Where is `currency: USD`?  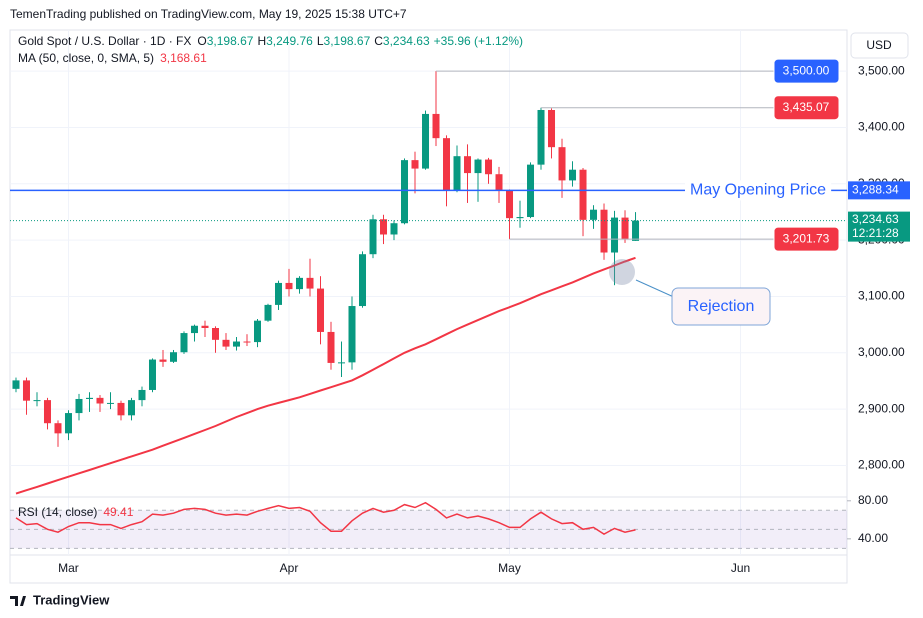
currency: USD is located at coordinates (879, 45).